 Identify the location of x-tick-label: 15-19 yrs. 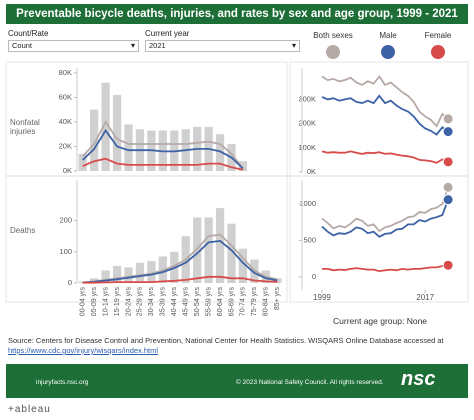
(117, 302).